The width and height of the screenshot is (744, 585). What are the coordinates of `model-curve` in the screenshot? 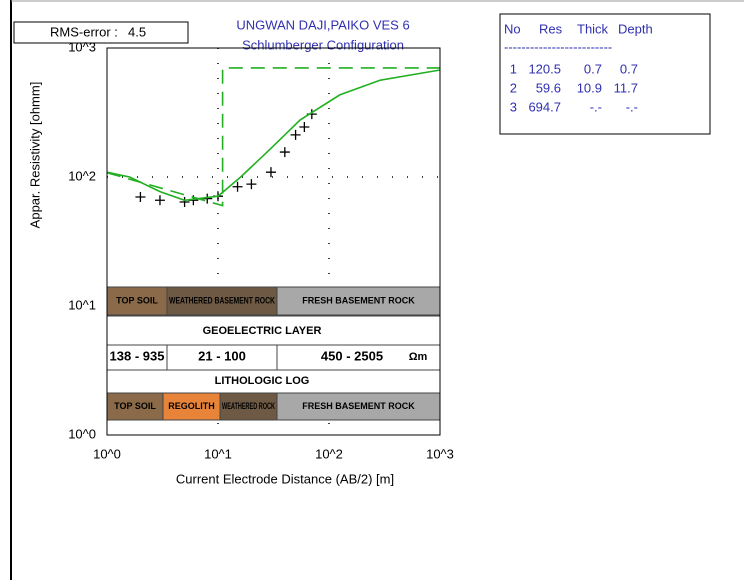 It's located at (273, 135).